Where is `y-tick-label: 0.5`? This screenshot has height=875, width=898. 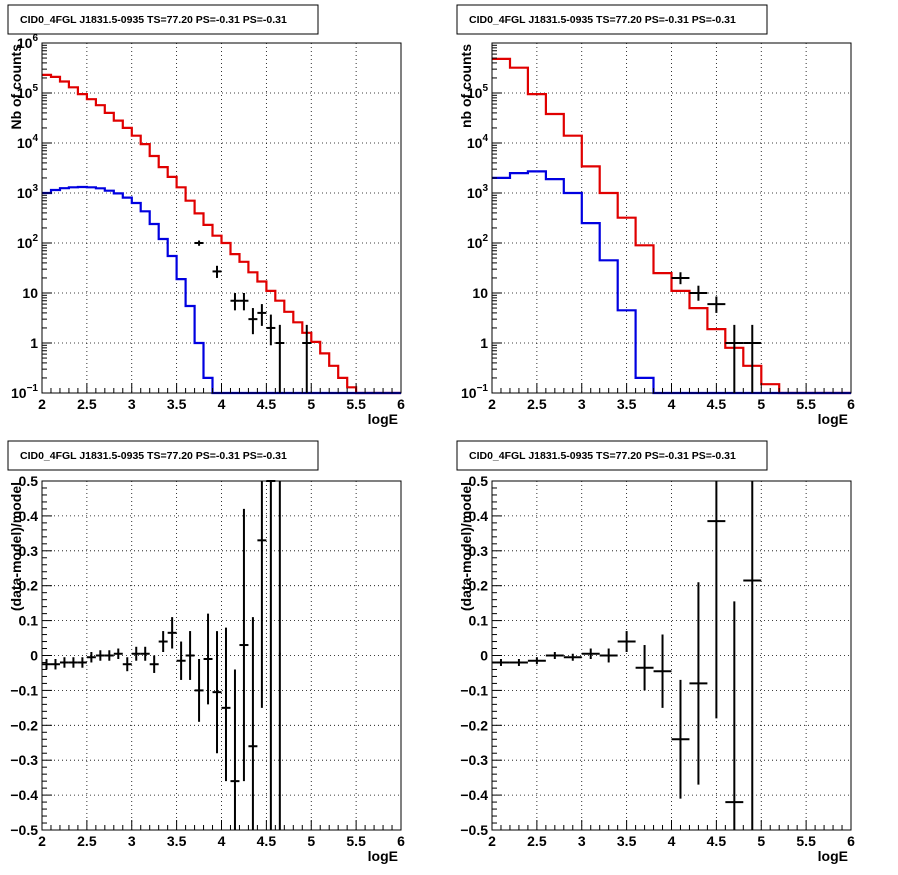 y-tick-label: 0.5 is located at coordinates (29, 481).